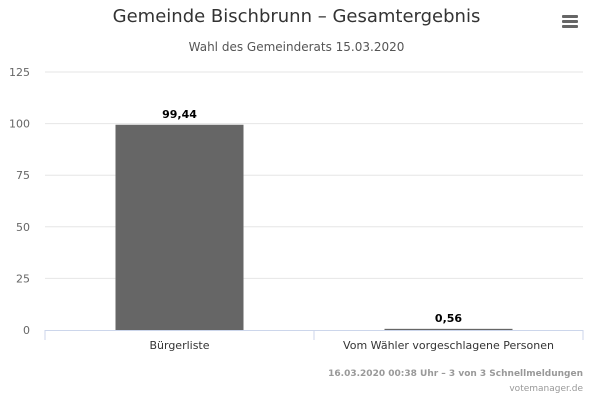 The height and width of the screenshot is (400, 593). What do you see at coordinates (19, 72) in the screenshot?
I see `y-tick-label: 125` at bounding box center [19, 72].